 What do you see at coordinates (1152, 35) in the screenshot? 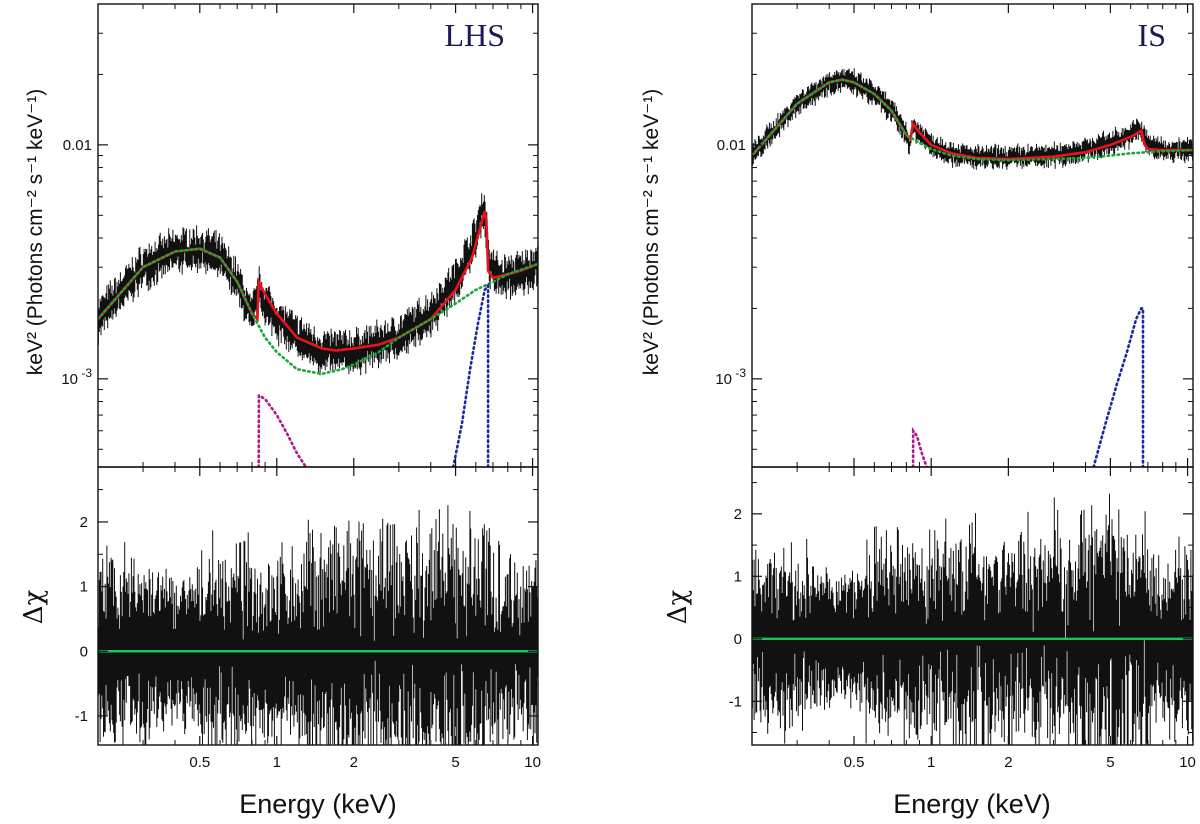
I see `panel-label: IS` at bounding box center [1152, 35].